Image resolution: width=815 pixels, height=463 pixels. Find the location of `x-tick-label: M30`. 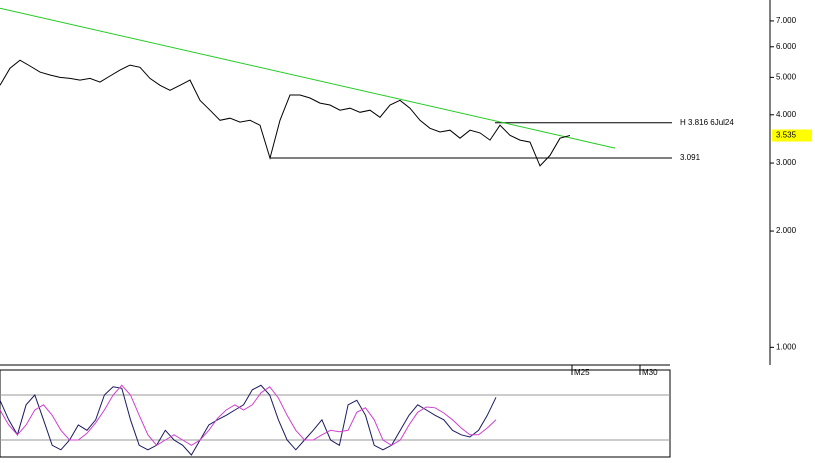

x-tick-label: M30 is located at coordinates (650, 372).